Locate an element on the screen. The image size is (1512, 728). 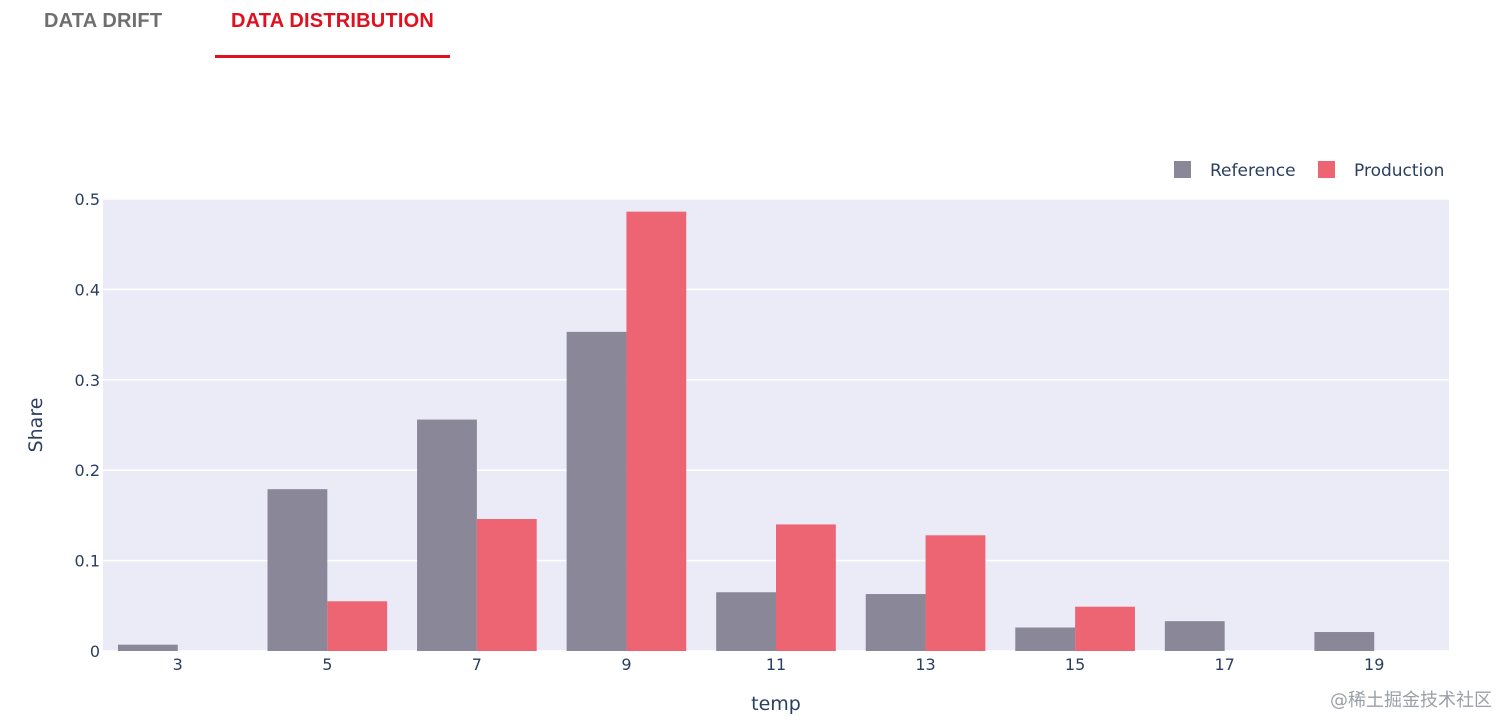
watermark: @稀土掘金技术社区 is located at coordinates (1411, 700).